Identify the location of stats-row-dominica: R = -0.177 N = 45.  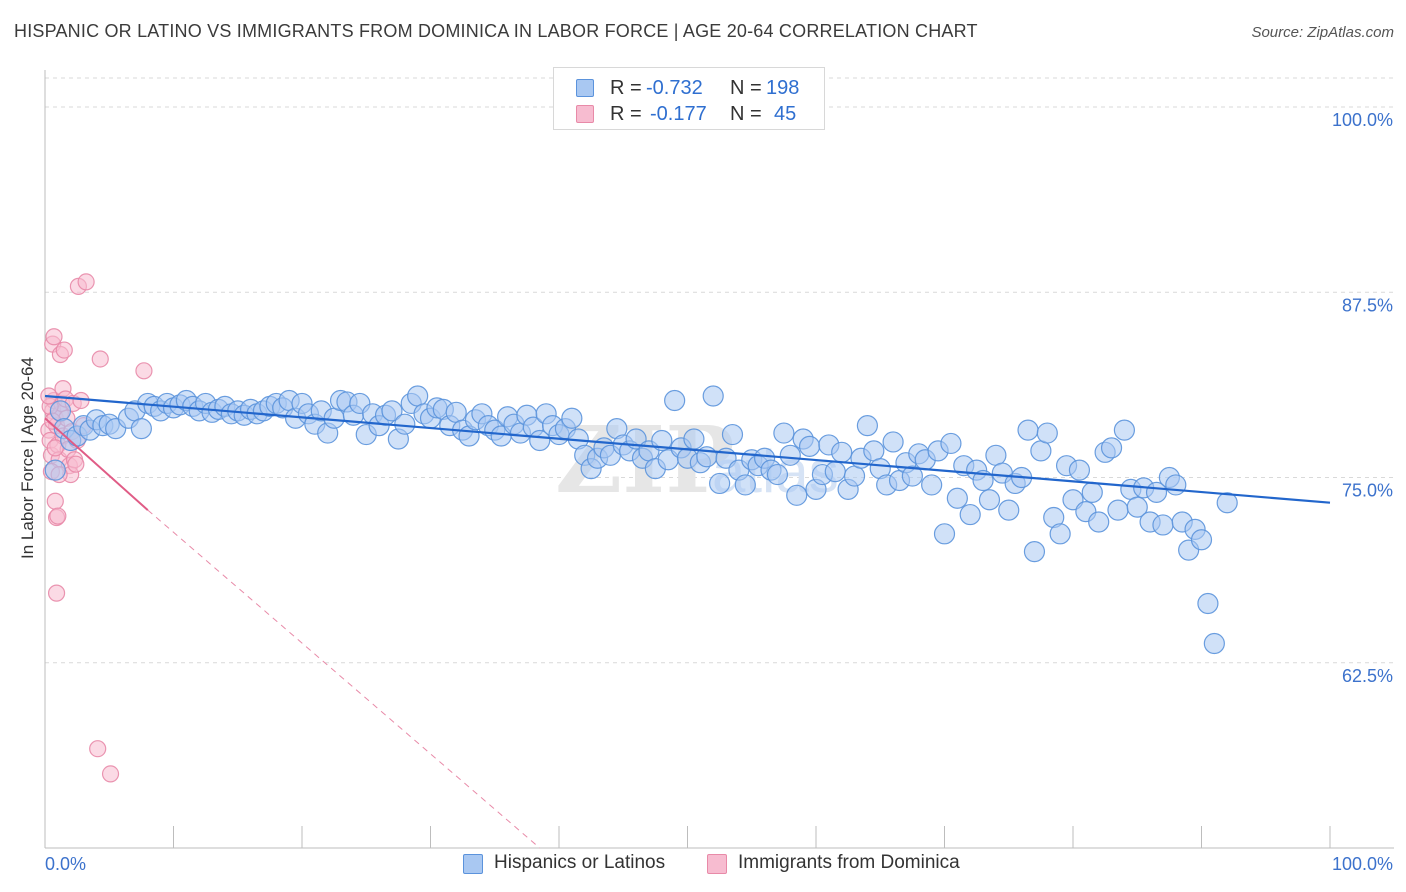
(689, 115).